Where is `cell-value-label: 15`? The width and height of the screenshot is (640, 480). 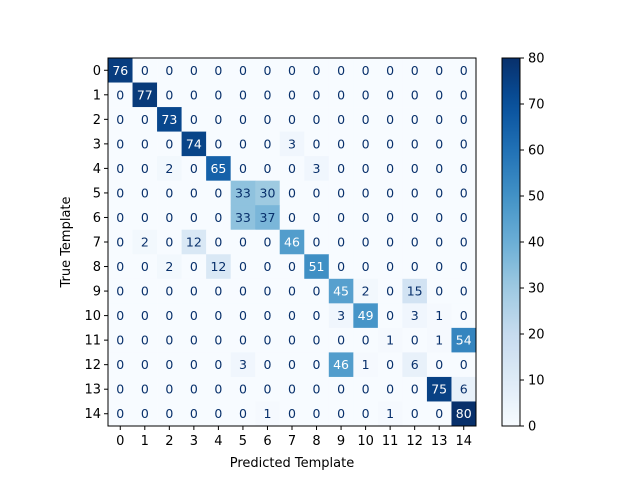 cell-value-label: 15 is located at coordinates (415, 291).